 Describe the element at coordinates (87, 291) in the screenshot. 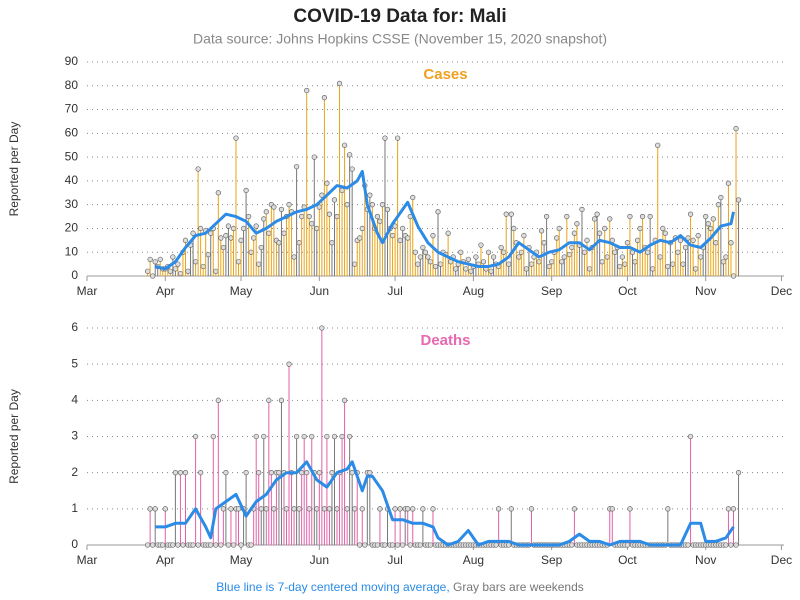

I see `x-tick-label: Mar` at that location.